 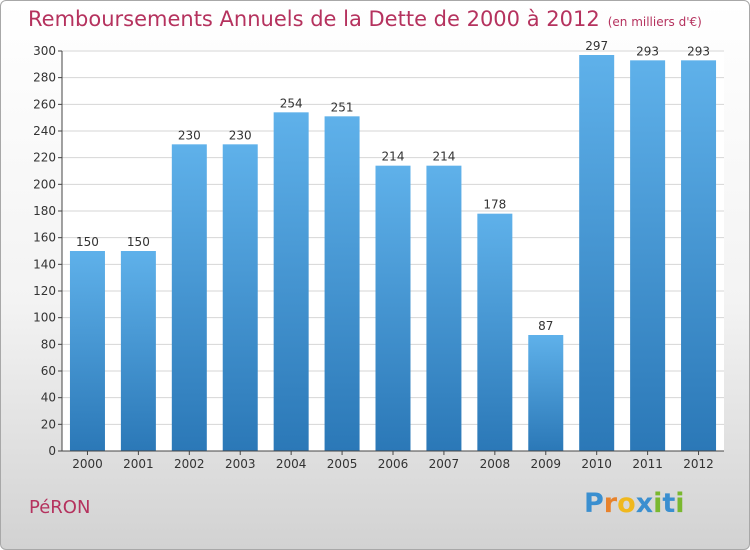 What do you see at coordinates (444, 464) in the screenshot?
I see `x-tick-label: 2007` at bounding box center [444, 464].